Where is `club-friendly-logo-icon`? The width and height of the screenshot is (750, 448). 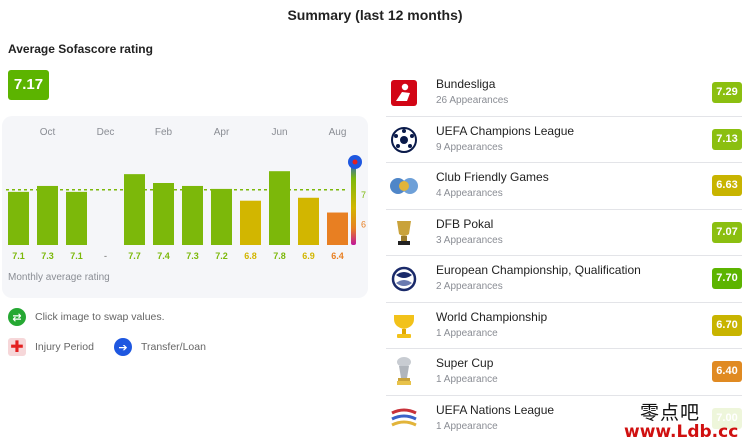
club-friendly-logo-icon is located at coordinates (404, 186).